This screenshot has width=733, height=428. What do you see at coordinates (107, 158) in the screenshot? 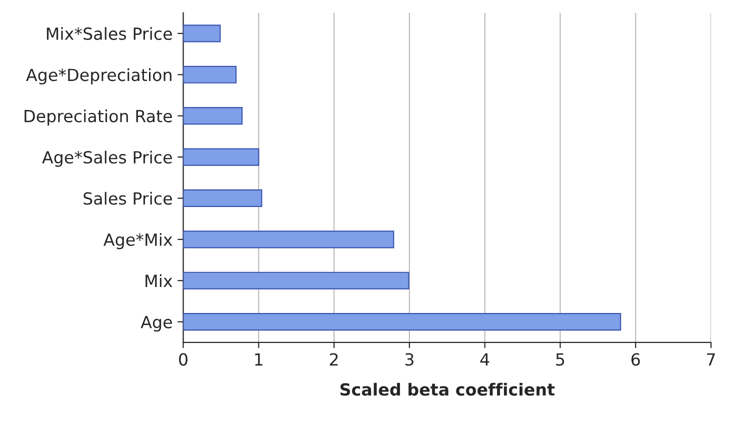
I see `y-tick-label: Age*Sales Price` at bounding box center [107, 158].